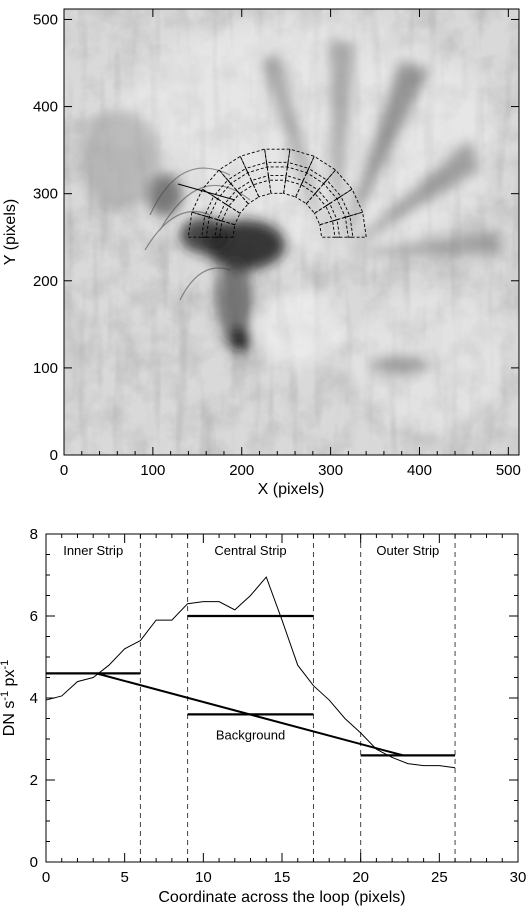 Image resolution: width=532 pixels, height=919 pixels. Describe the element at coordinates (34, 534) in the screenshot. I see `bottom-y-tick-label: 8` at that location.